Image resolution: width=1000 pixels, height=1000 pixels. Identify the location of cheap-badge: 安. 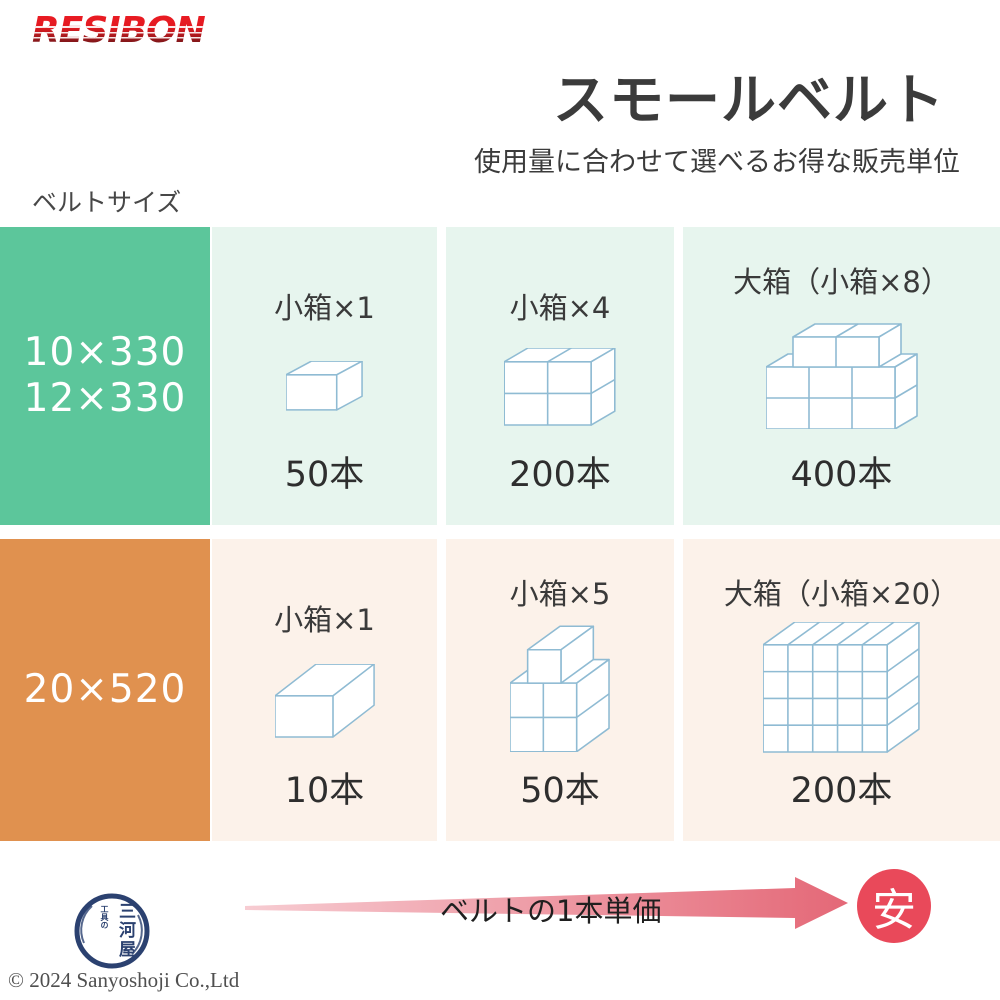
(894, 906).